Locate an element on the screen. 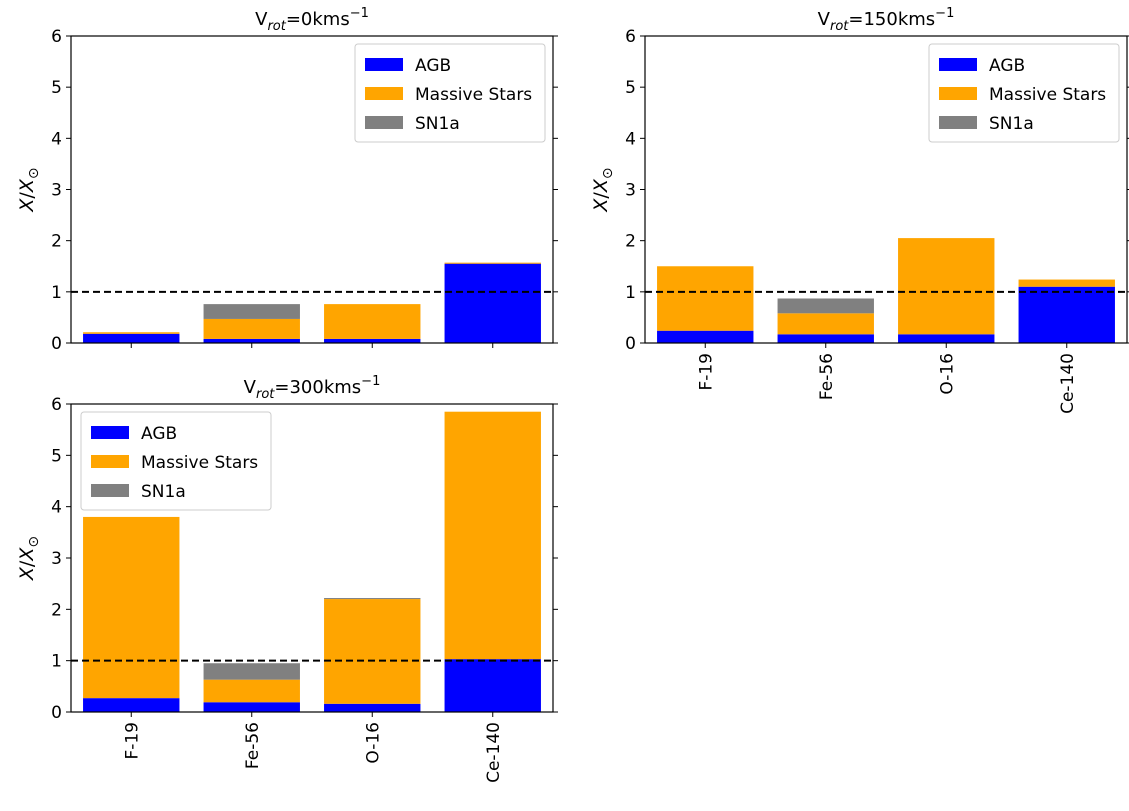  chart-title: Vrot=150kms−1 is located at coordinates (886, 20).